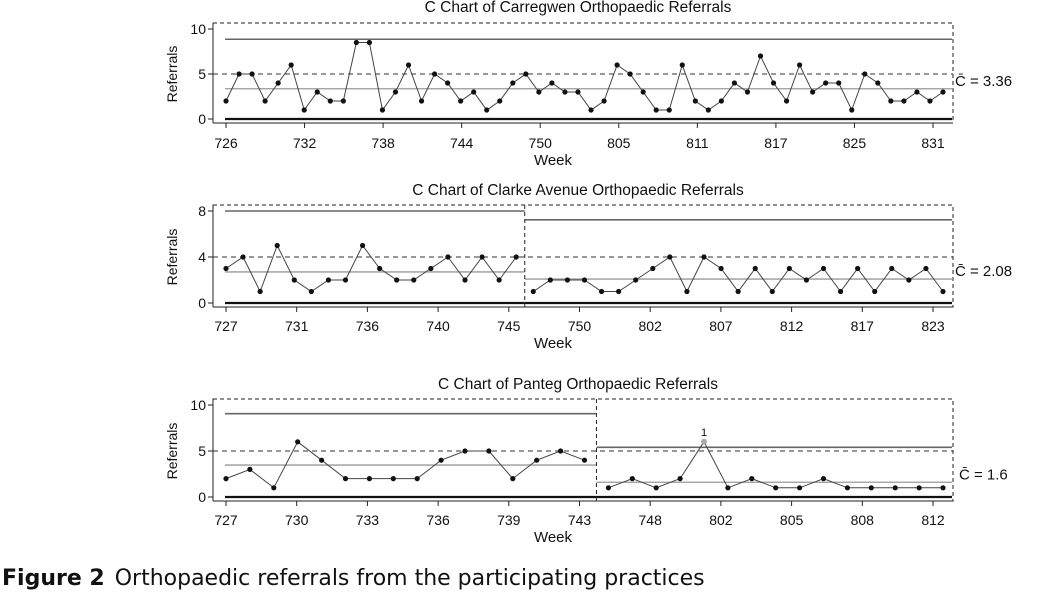 The image size is (1045, 603). What do you see at coordinates (297, 326) in the screenshot?
I see `x-tick-label: 731` at bounding box center [297, 326].